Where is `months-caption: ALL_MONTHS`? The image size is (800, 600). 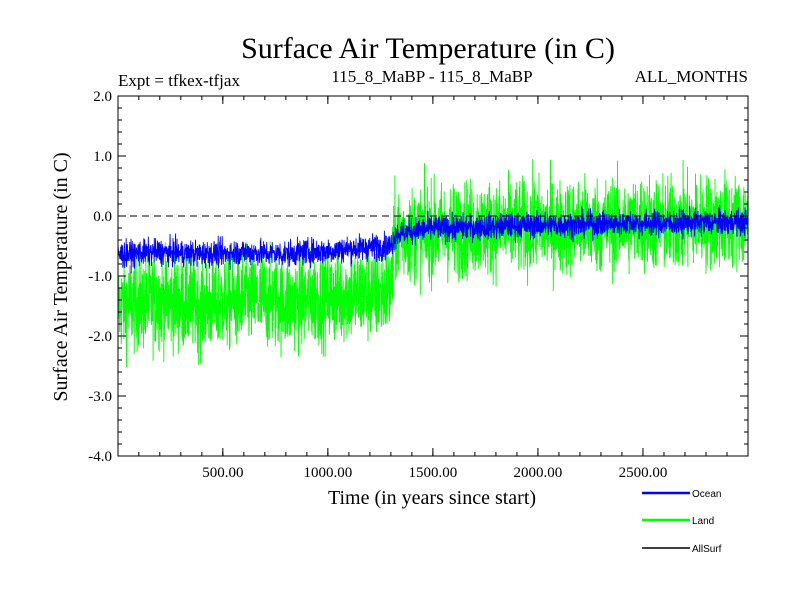 months-caption: ALL_MONTHS is located at coordinates (691, 76).